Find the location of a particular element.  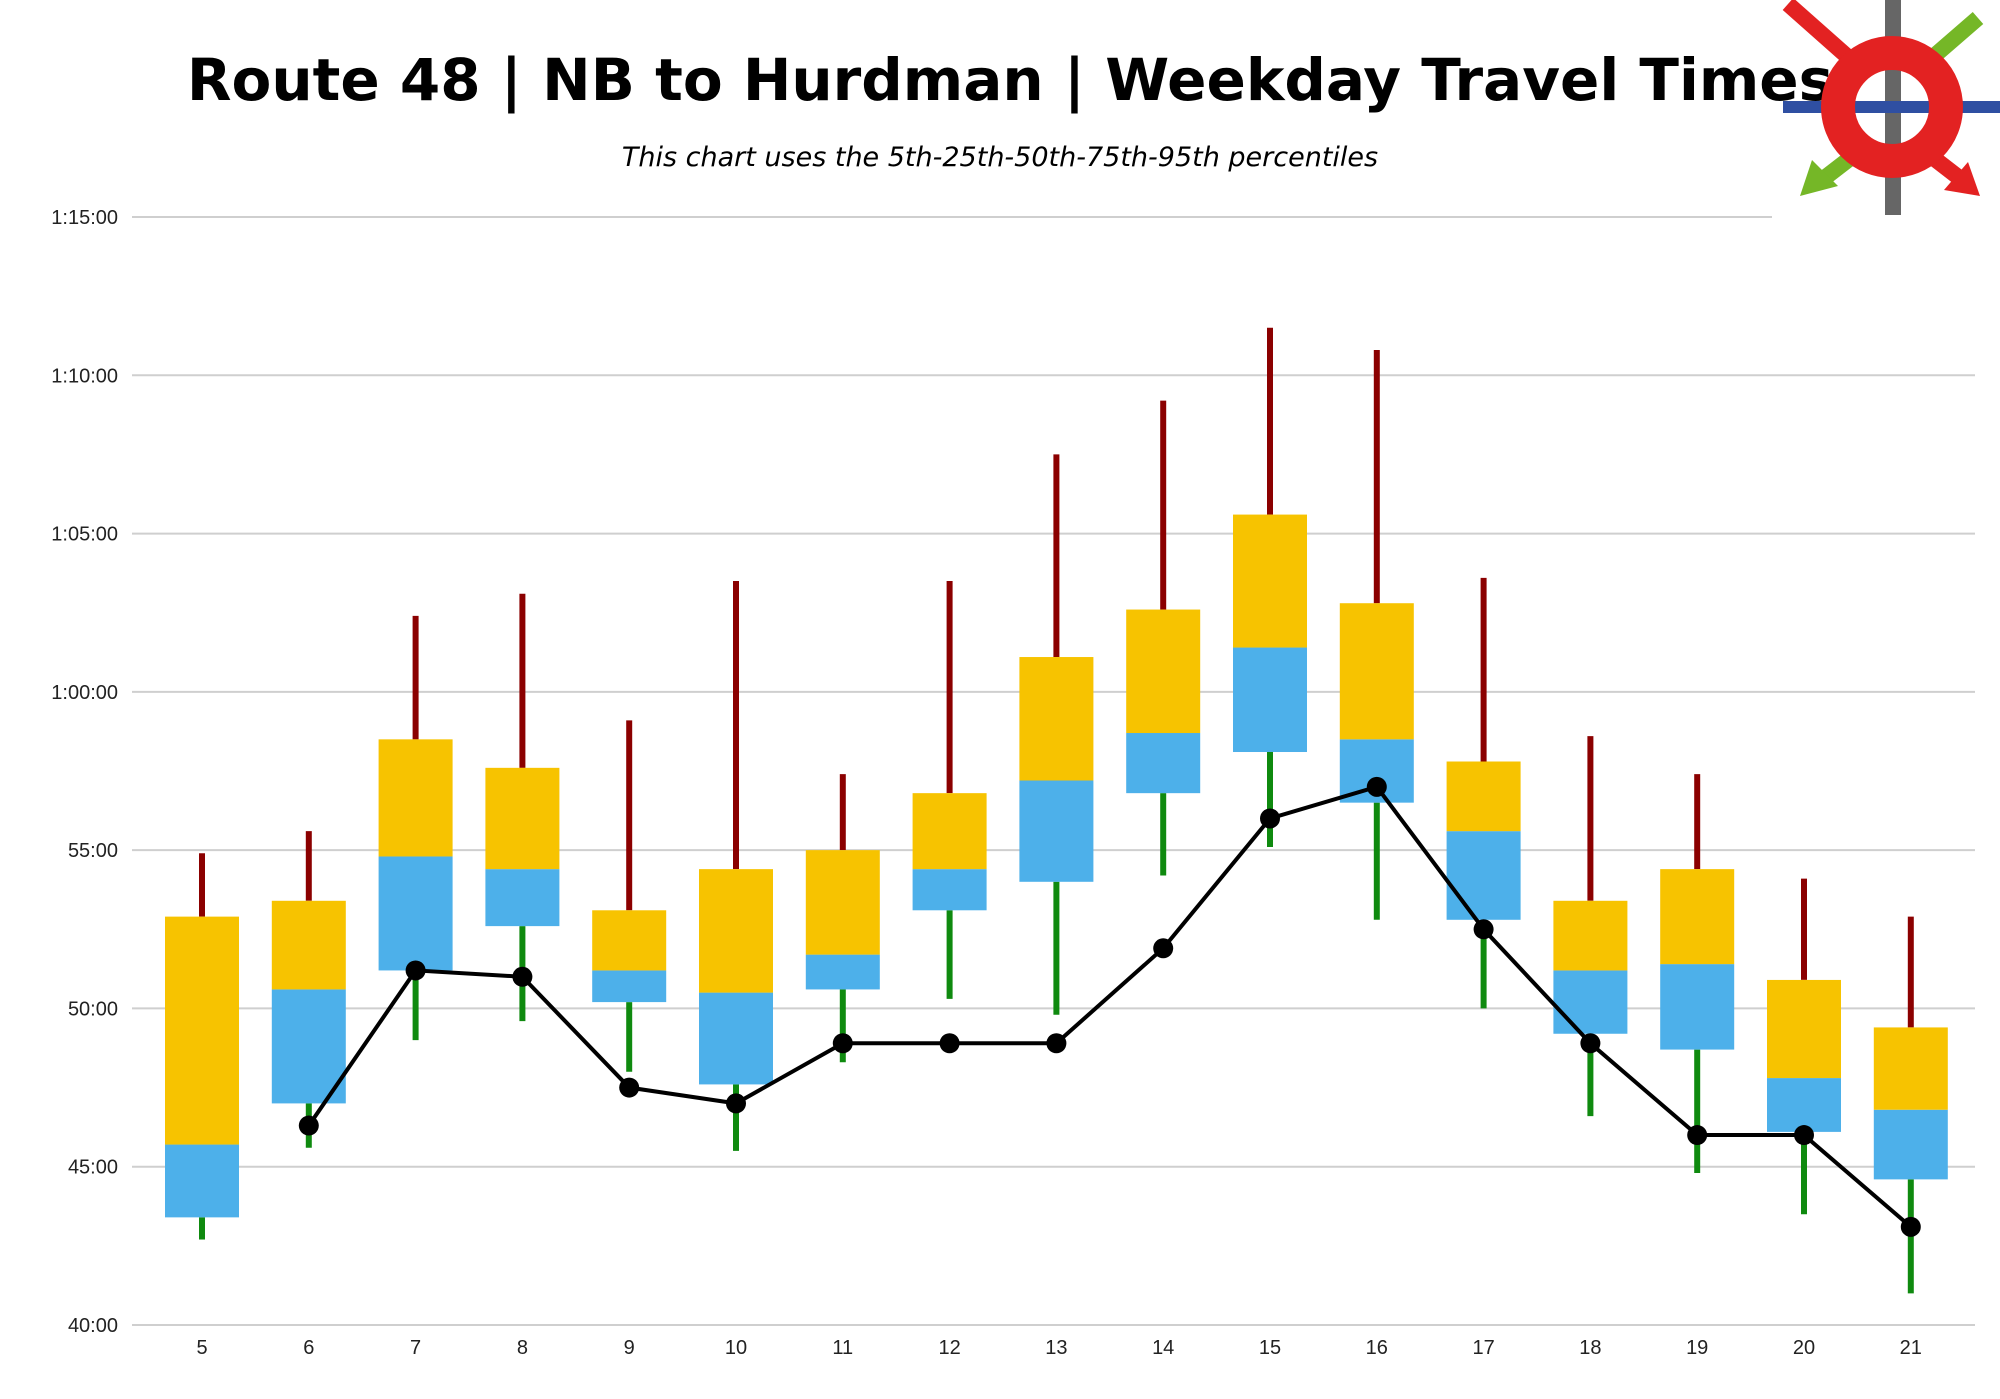

y-tick-label: 40:00 is located at coordinates (93, 1326).